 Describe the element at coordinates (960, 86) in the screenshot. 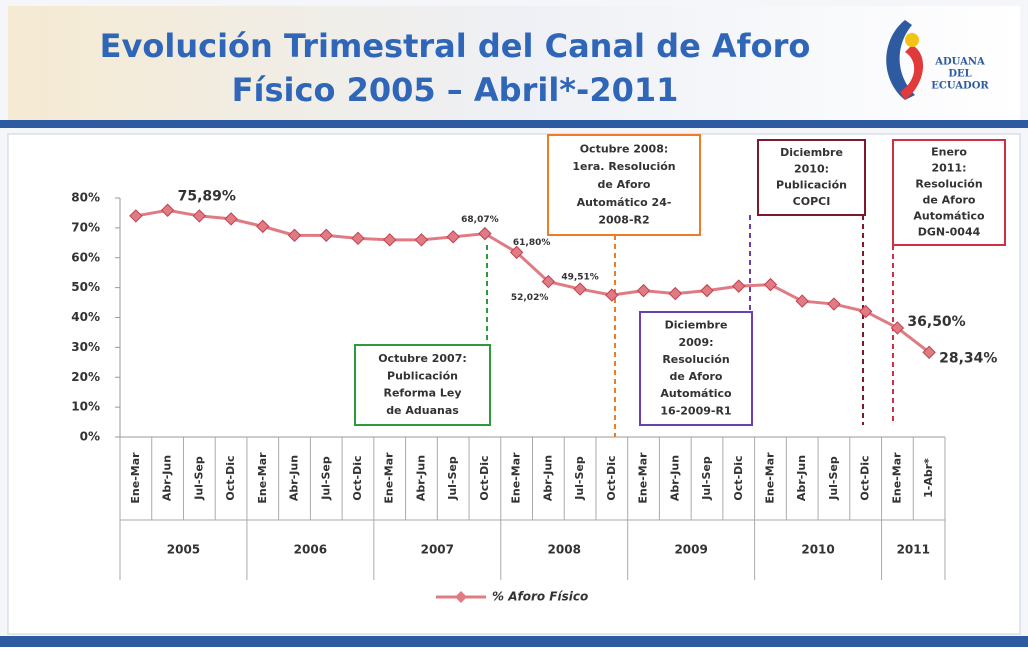

I see `logo-text: ECUADOR` at that location.